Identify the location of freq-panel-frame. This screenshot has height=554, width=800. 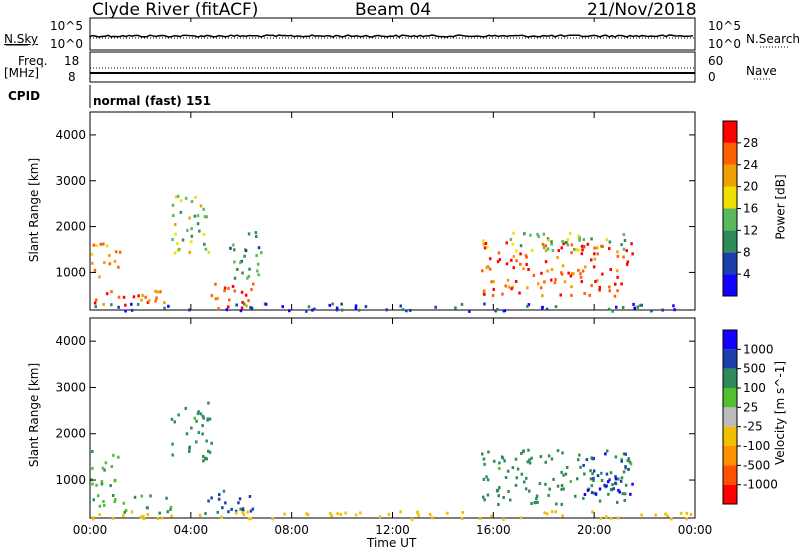
(392, 67).